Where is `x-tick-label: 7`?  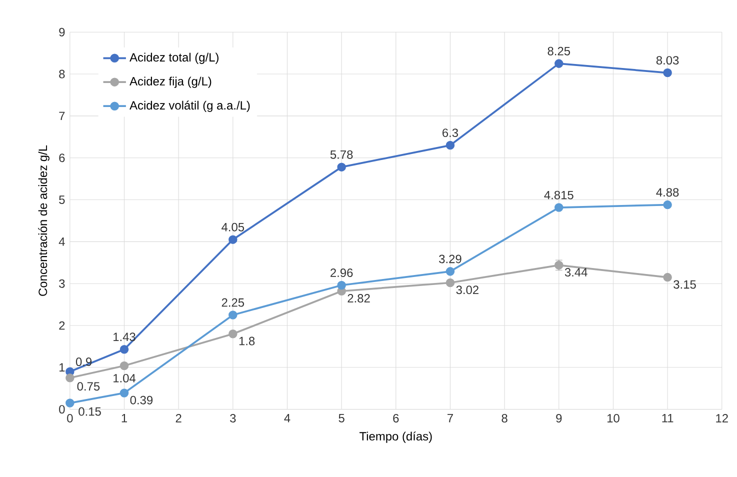 x-tick-label: 7 is located at coordinates (450, 418).